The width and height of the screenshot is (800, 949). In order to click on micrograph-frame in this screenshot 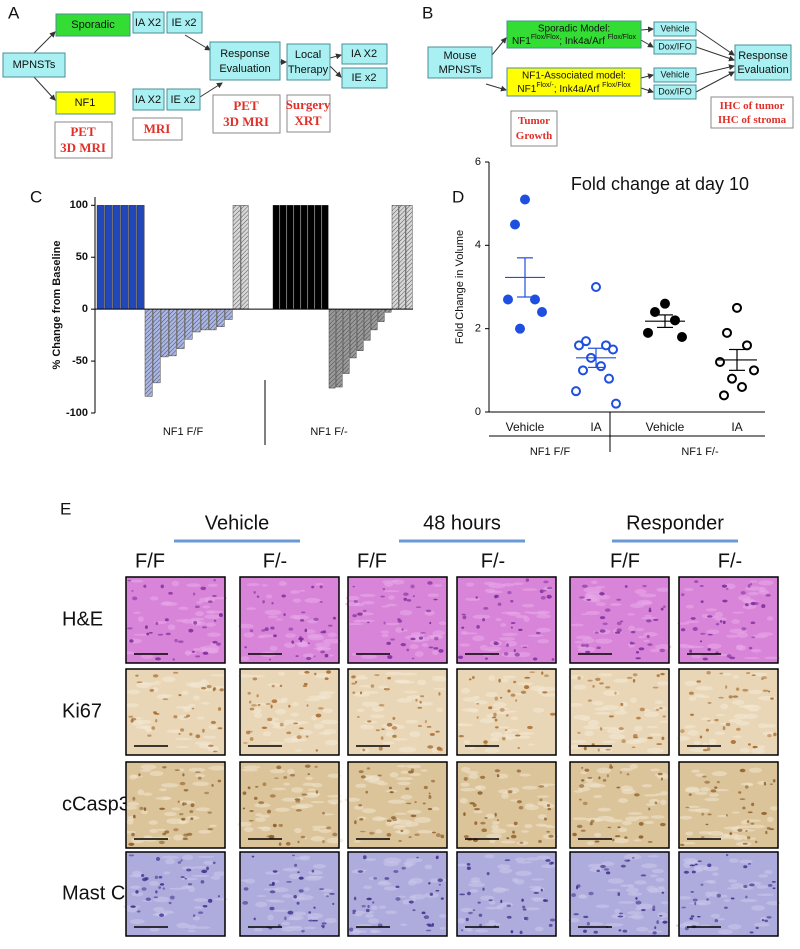, I will do `click(397, 805)`.